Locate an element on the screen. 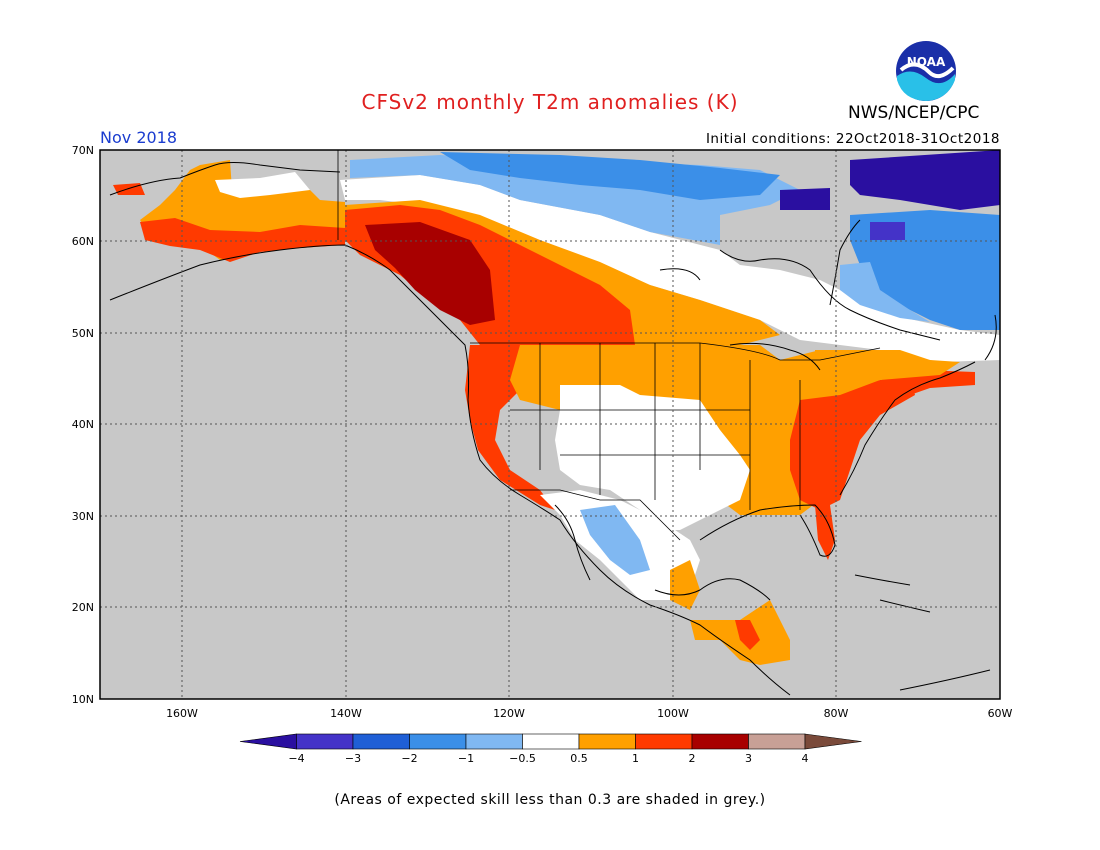 The width and height of the screenshot is (1100, 850). longitude-labels: 160W 140W 120W 100W 80W 60W is located at coordinates (589, 713).